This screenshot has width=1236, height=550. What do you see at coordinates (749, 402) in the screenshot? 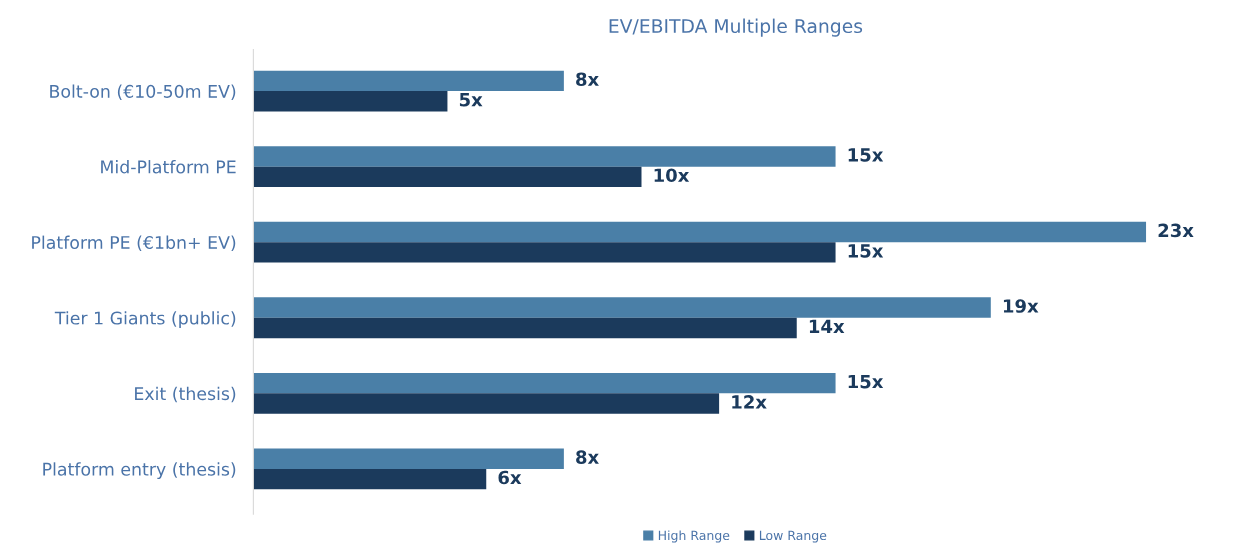
I see `data-label: 12x` at bounding box center [749, 402].